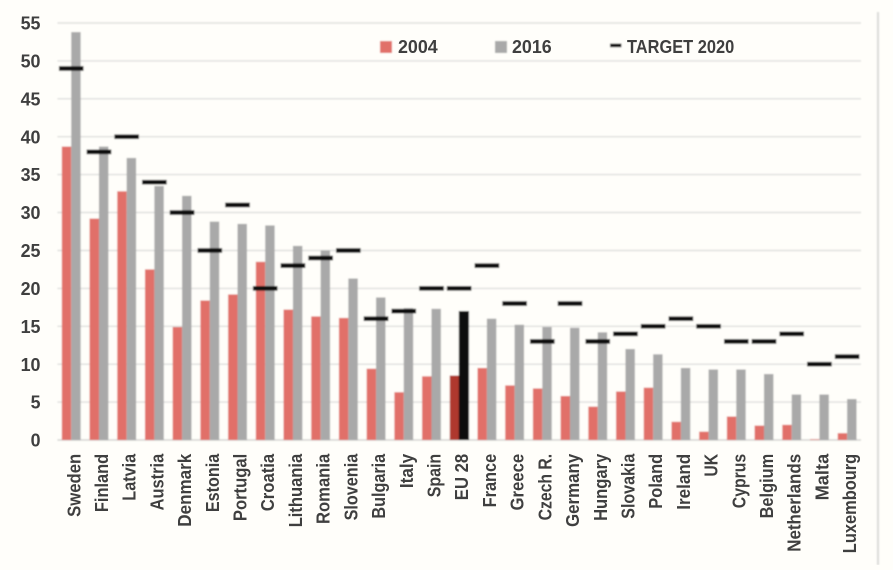 Image resolution: width=893 pixels, height=570 pixels. What do you see at coordinates (850, 503) in the screenshot?
I see `svg-text: Luxembourg` at bounding box center [850, 503].